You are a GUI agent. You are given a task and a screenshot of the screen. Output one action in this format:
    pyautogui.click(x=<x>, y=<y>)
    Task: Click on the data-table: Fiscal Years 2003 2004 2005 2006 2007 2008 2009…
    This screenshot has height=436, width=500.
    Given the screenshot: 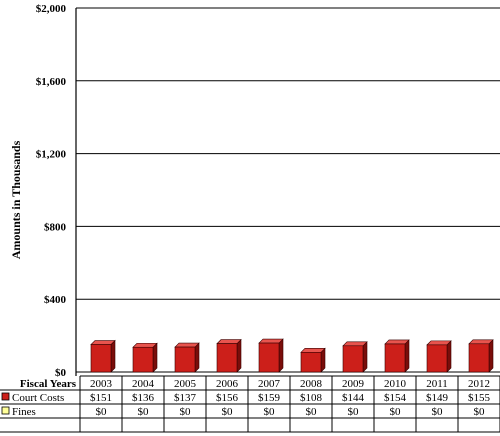 What is the action you would take?
    pyautogui.click(x=250, y=404)
    